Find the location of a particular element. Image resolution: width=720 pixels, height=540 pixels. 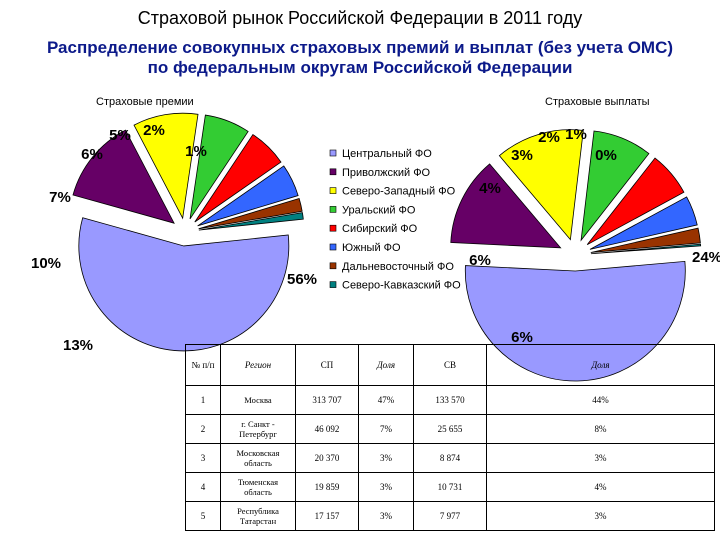

premiums-label-1: 56% is located at coordinates (302, 279).